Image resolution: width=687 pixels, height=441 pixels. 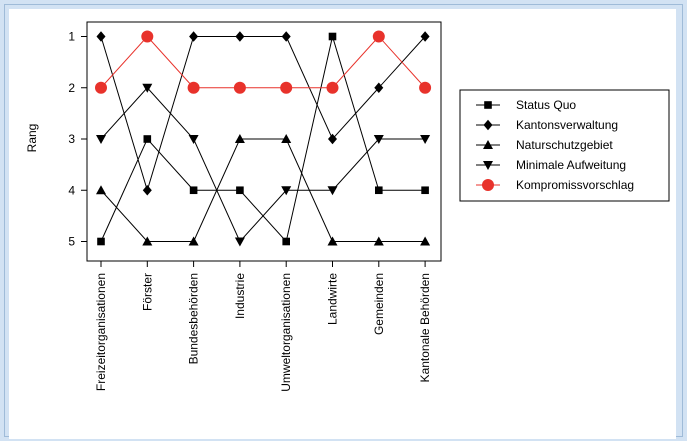 I want to click on x-tick-label: Gemeinden, so click(x=379, y=304).